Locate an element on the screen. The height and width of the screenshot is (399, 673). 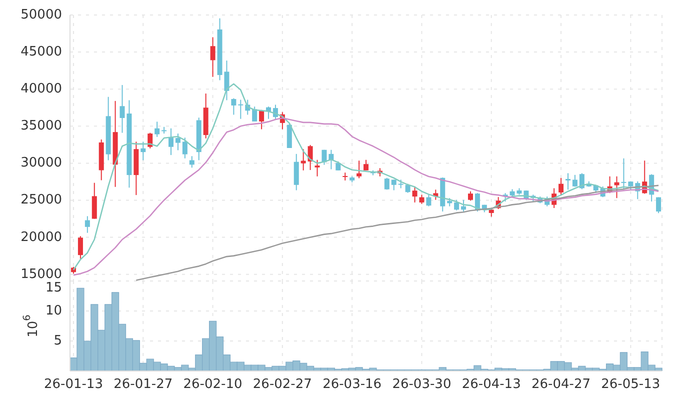
x-tick-label: 26-05-13 is located at coordinates (630, 384).